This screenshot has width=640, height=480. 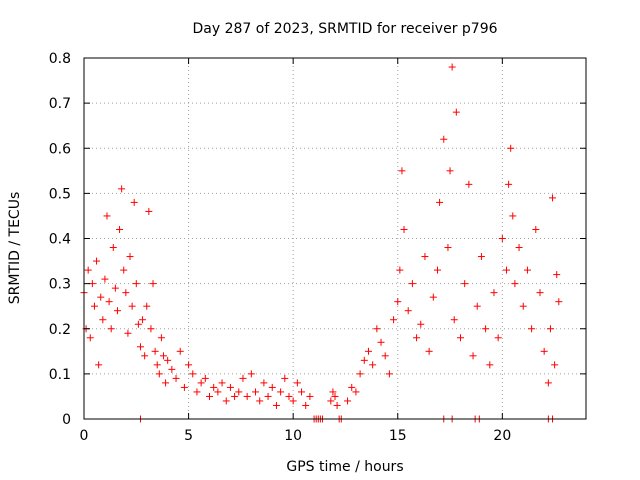 What do you see at coordinates (84, 436) in the screenshot?
I see `x-tick-label: 0` at bounding box center [84, 436].